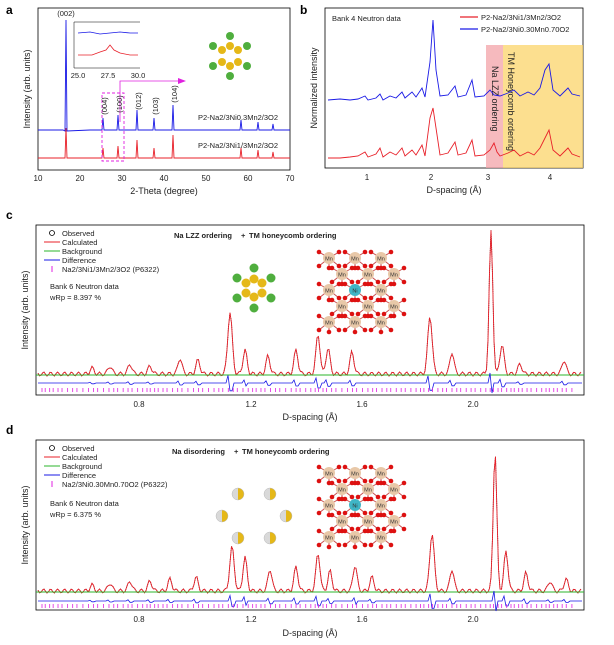 This screenshot has height=645, width=614. Describe the element at coordinates (206, 178) in the screenshot. I see `a-xtick: 50` at that location.